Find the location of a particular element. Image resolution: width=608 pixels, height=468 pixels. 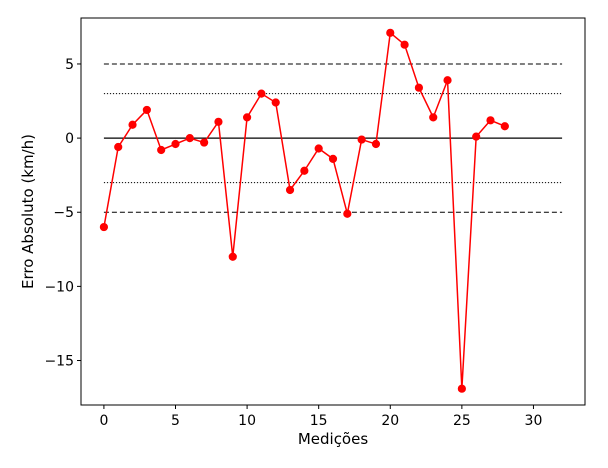

x-tick-label: 25 is located at coordinates (462, 421).